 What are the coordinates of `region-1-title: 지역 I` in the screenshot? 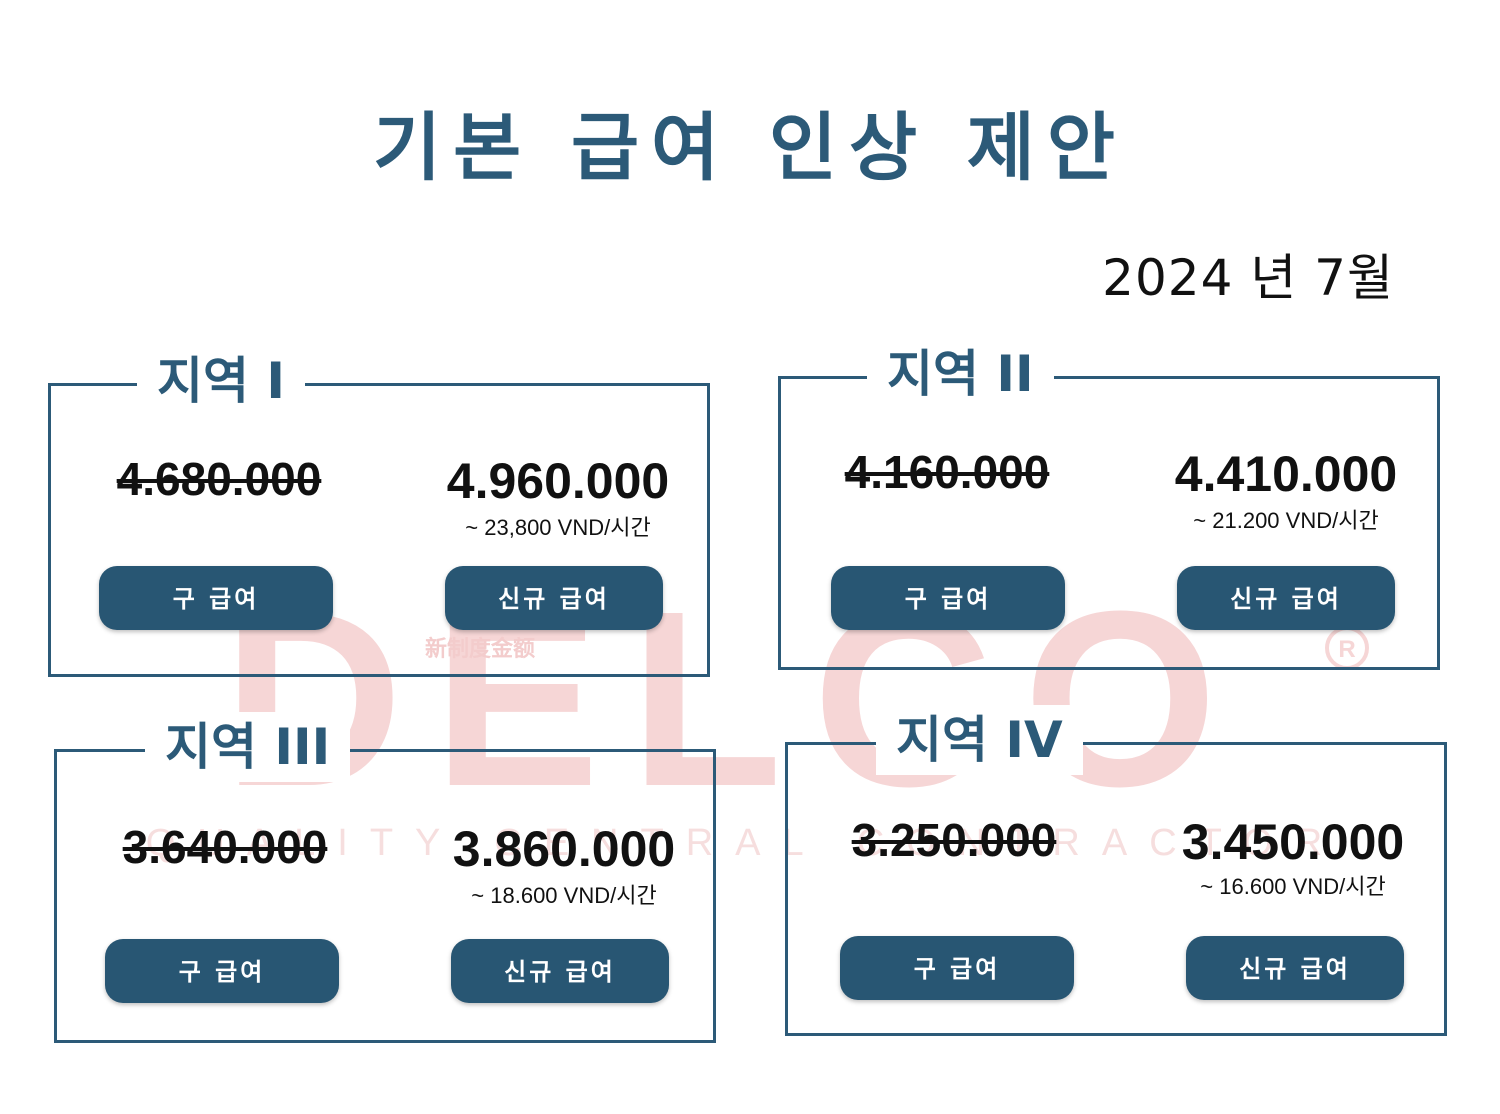 It's located at (221, 381).